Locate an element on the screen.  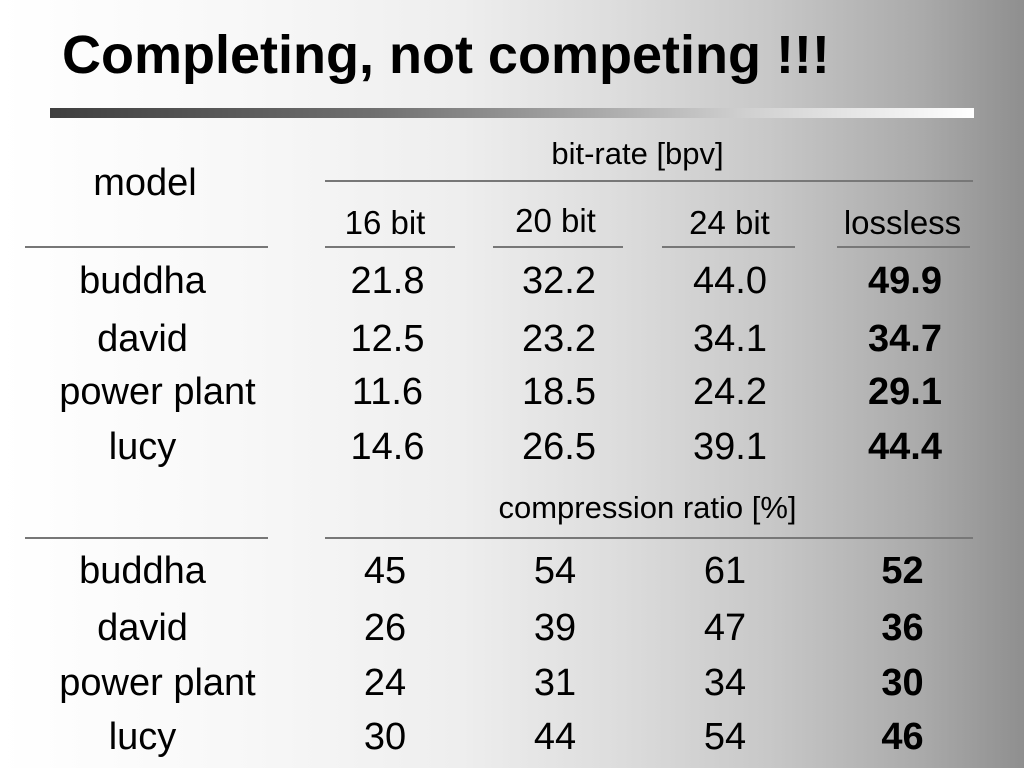
compression-value-cell: 39 is located at coordinates (555, 628).